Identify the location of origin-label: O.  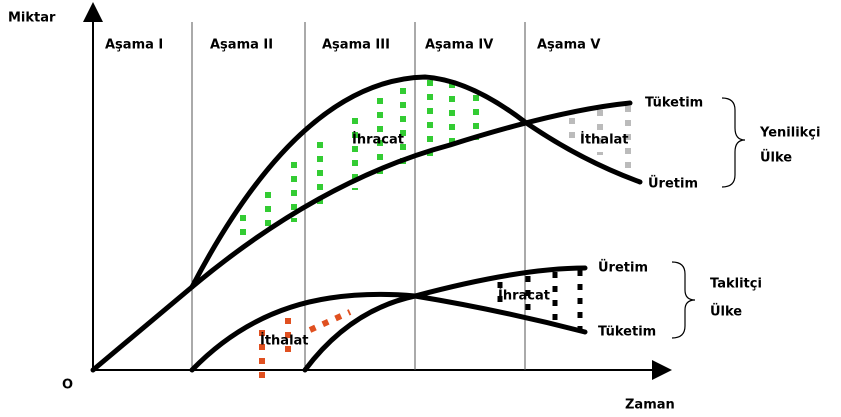
(67, 385).